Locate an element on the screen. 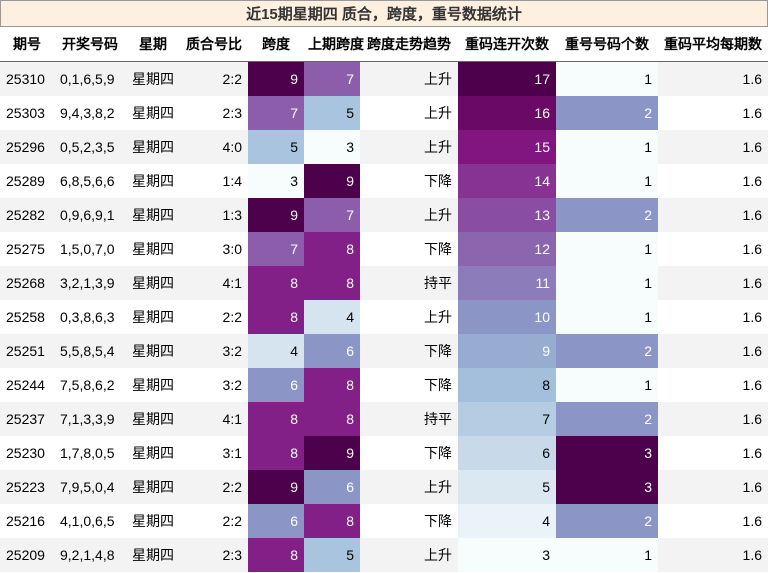 This screenshot has height=573, width=768. cell: 25296 is located at coordinates (25, 147).